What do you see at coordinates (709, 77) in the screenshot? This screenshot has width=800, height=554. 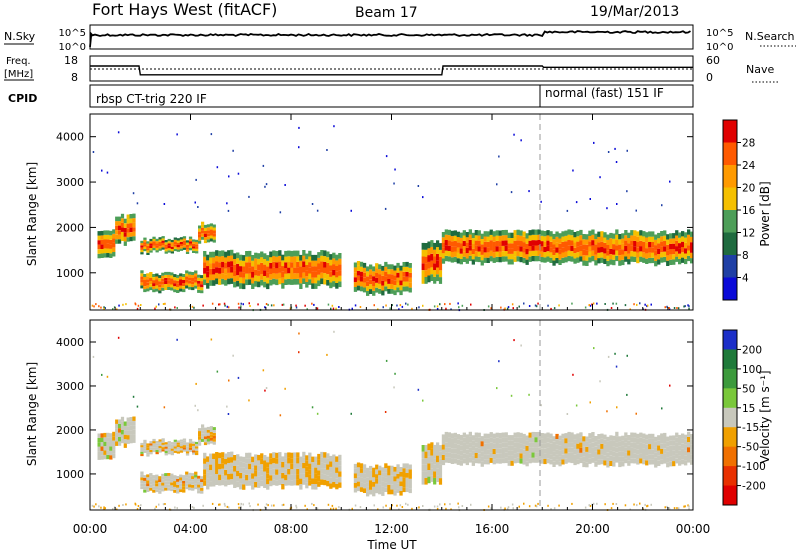 I see `freq-right-tick-bottom: 0` at bounding box center [709, 77].